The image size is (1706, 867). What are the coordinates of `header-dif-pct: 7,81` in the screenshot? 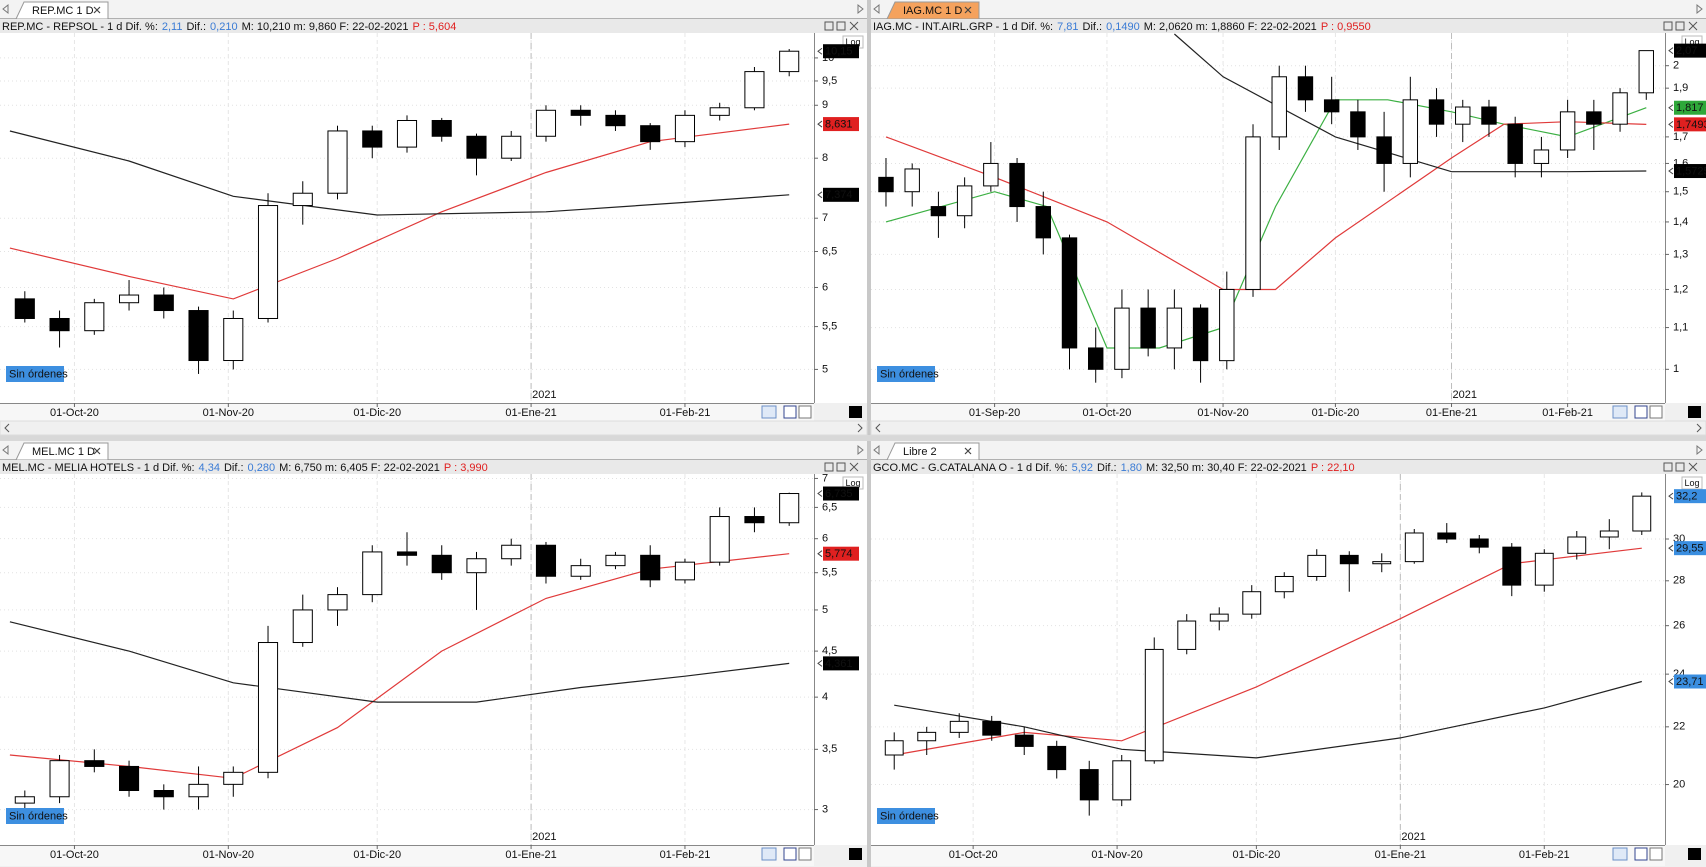 It's located at (1067, 27).